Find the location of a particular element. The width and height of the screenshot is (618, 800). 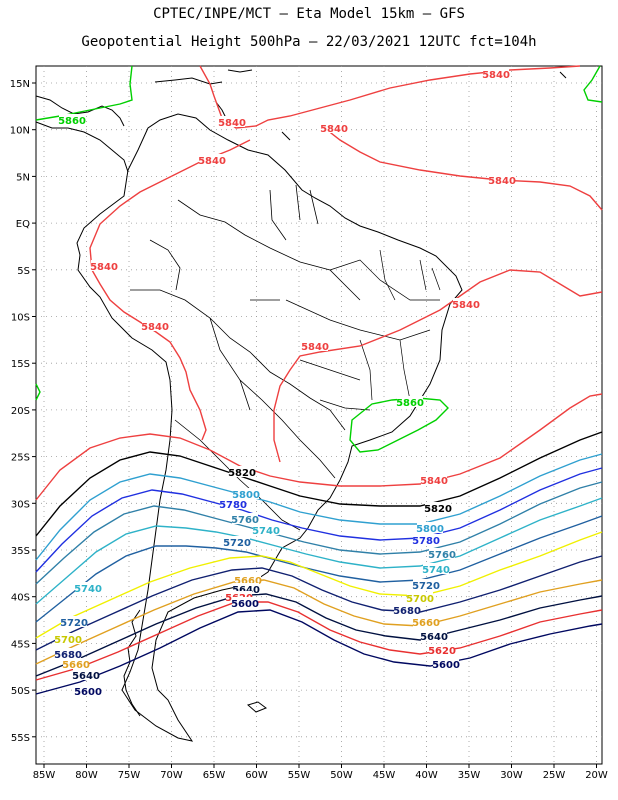

contour-5840-south is located at coordinates (319, 447).